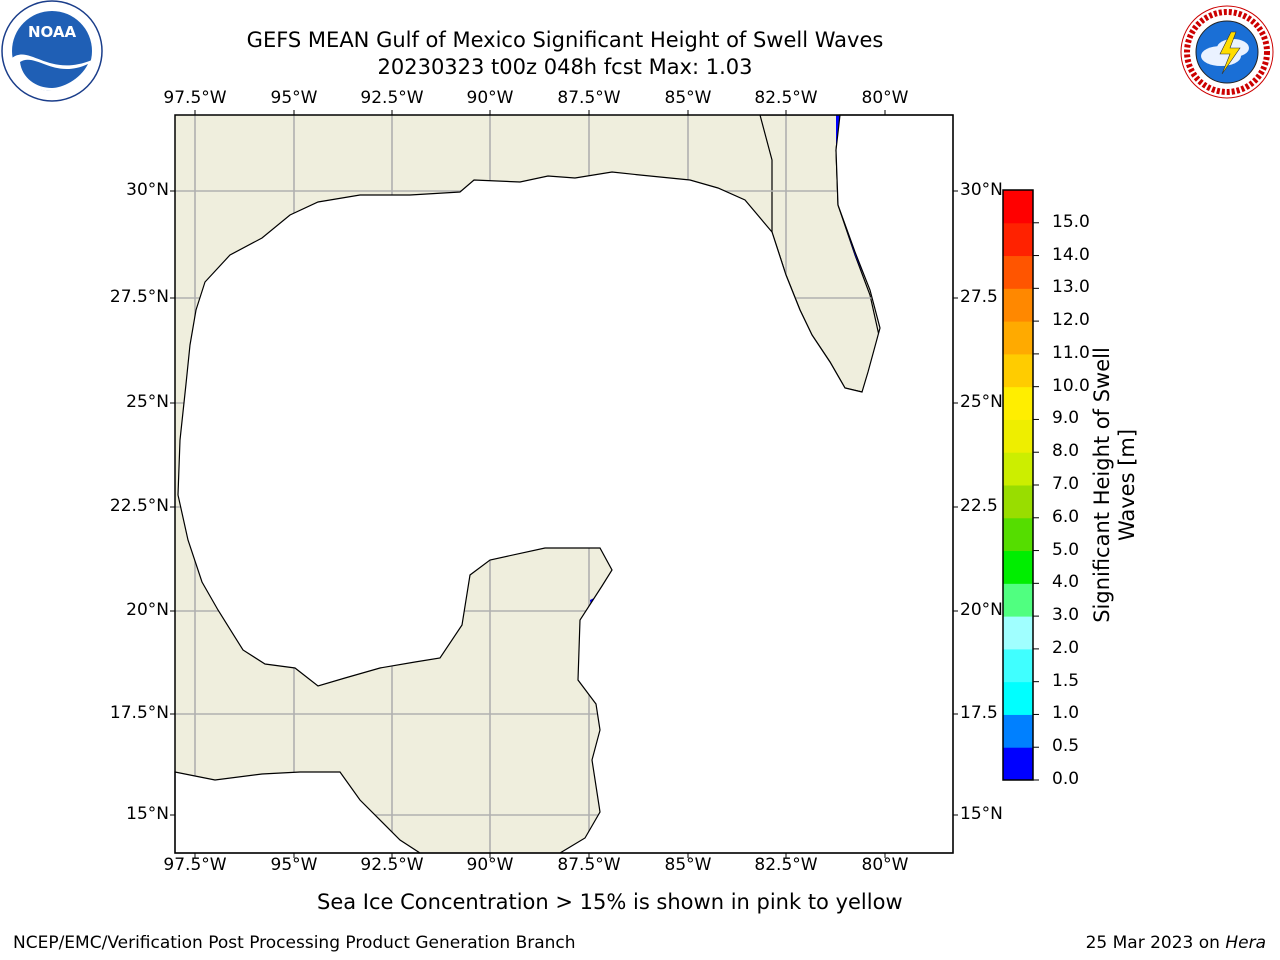 The width and height of the screenshot is (1280, 960). I want to click on lon-label-bottom: 90°W, so click(490, 865).